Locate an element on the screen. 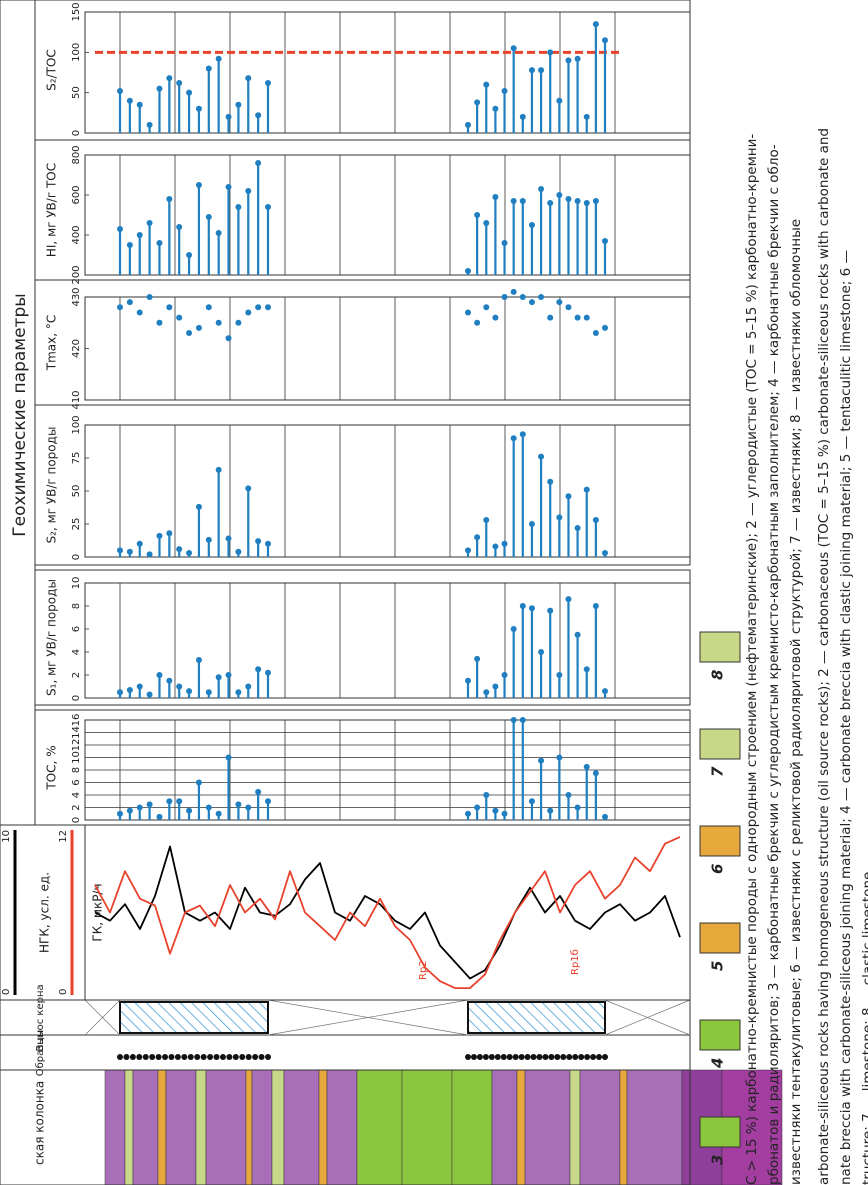 The width and height of the screenshot is (868, 1185). core-cross is located at coordinates (368, 1017).